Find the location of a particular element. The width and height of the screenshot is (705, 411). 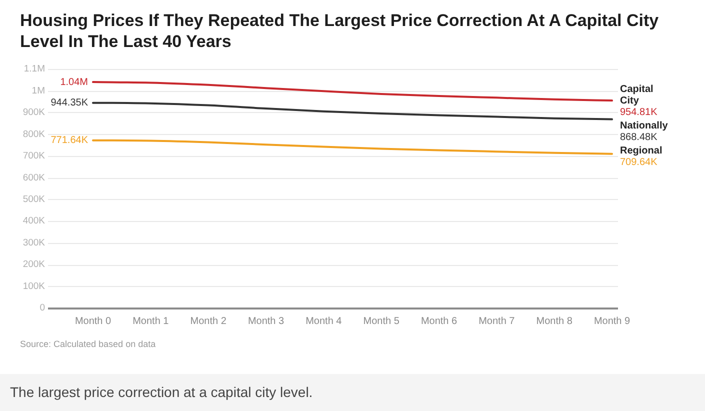

x-tick-label: Month 3 is located at coordinates (266, 321).